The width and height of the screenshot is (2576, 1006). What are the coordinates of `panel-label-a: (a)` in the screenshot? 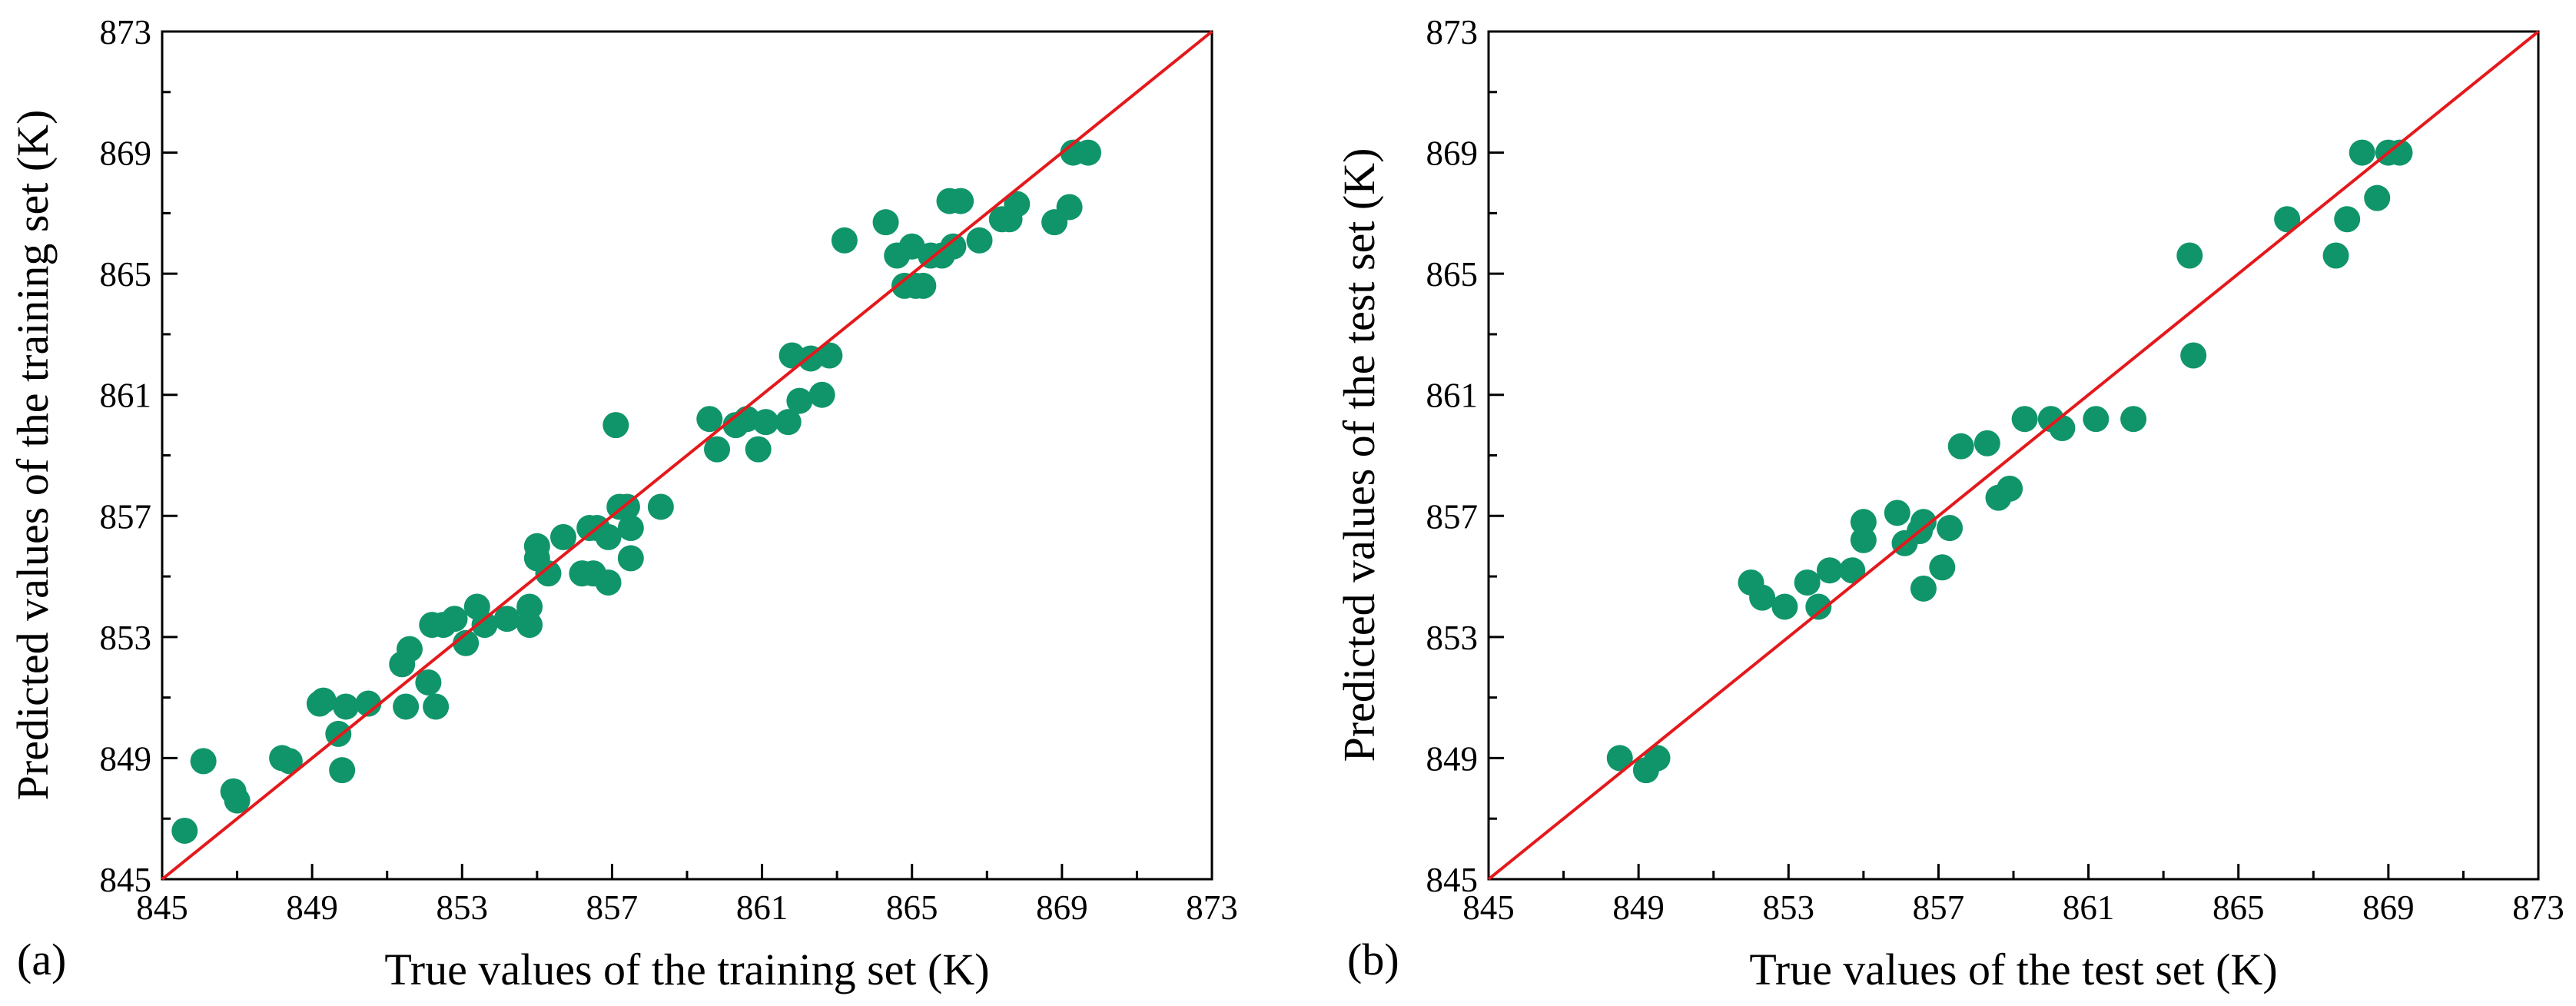 It's located at (41, 959).